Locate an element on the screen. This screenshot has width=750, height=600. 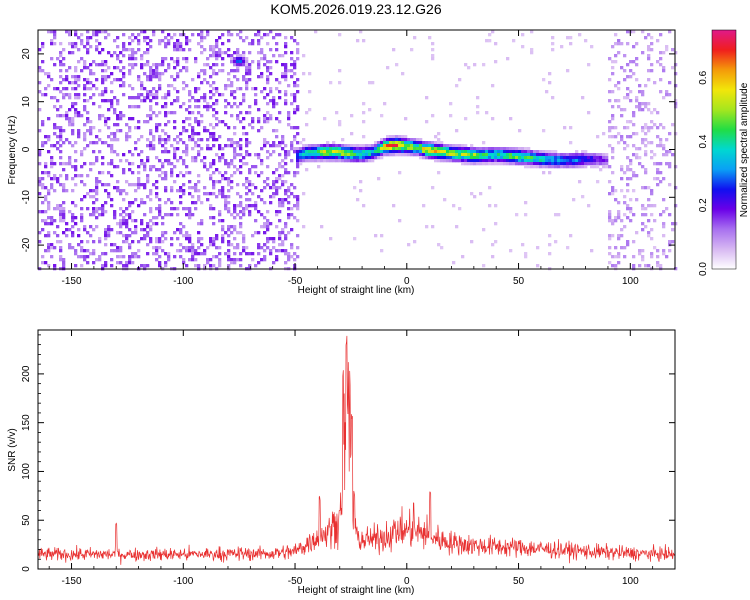
colorbar-tick-label: 0.6 is located at coordinates (703, 77).